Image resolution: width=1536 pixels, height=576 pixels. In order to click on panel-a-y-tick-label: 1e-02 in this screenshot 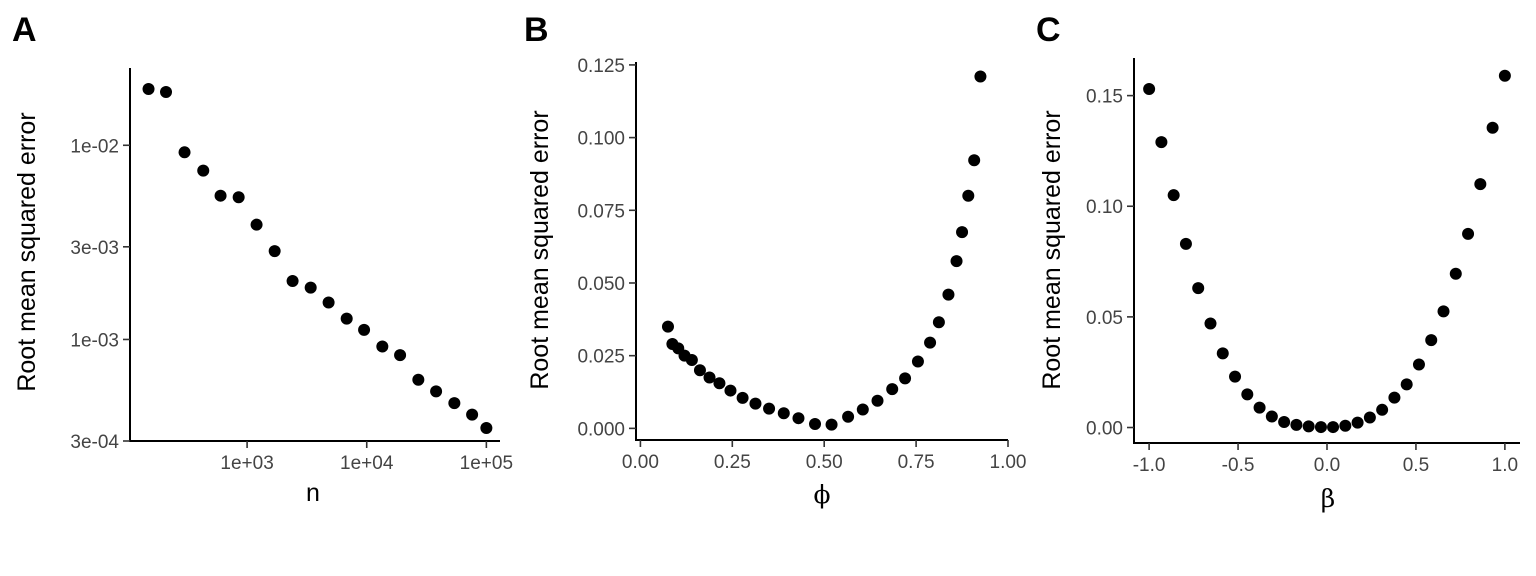, I will do `click(94, 146)`.